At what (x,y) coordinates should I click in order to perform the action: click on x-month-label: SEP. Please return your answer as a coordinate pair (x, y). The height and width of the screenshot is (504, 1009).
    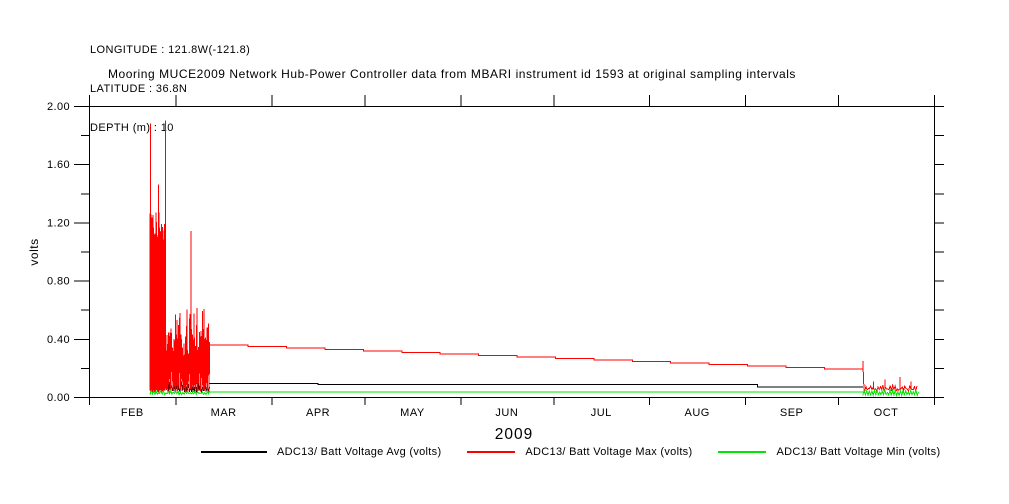
    Looking at the image, I should click on (792, 413).